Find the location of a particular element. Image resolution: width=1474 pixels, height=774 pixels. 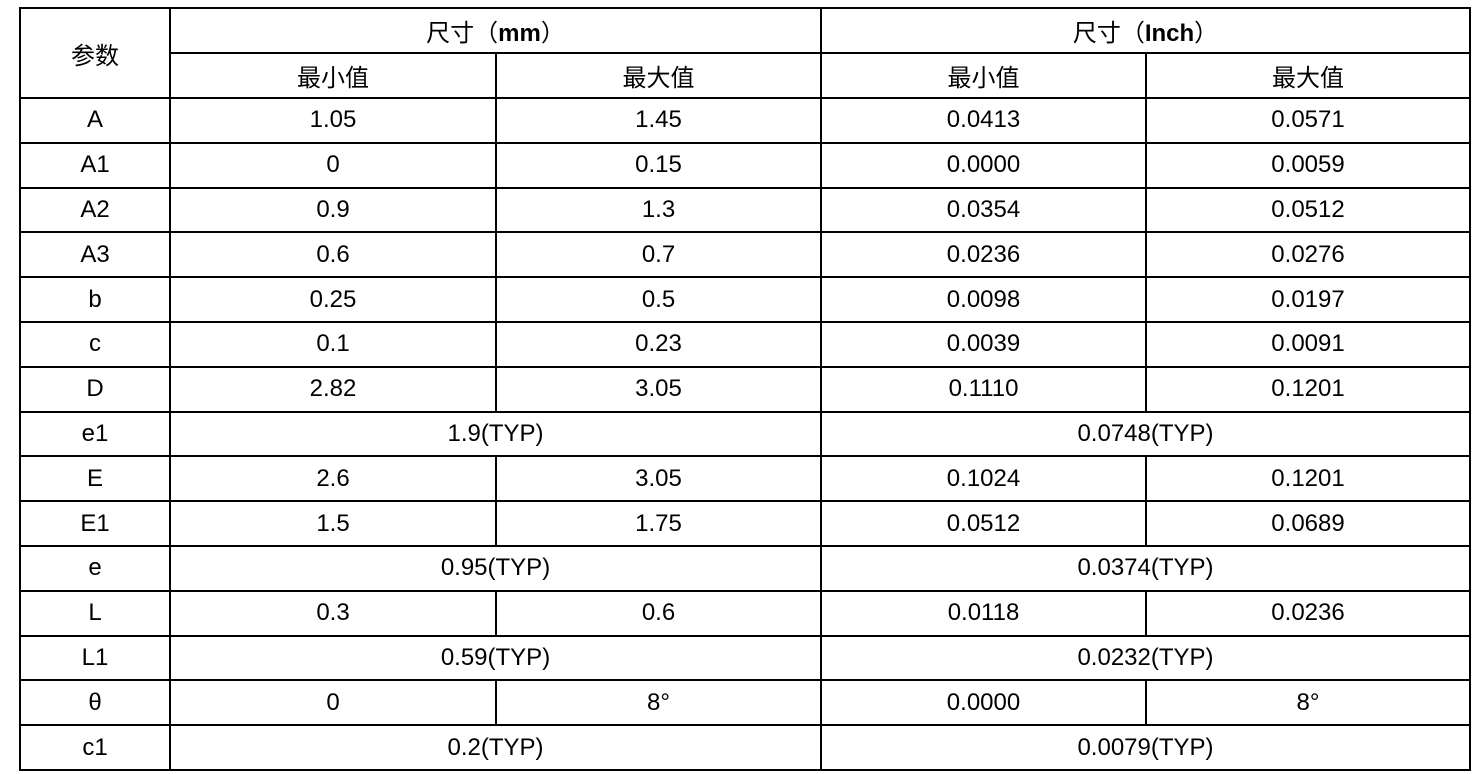

value-cell: 0.0354 is located at coordinates (983, 210).